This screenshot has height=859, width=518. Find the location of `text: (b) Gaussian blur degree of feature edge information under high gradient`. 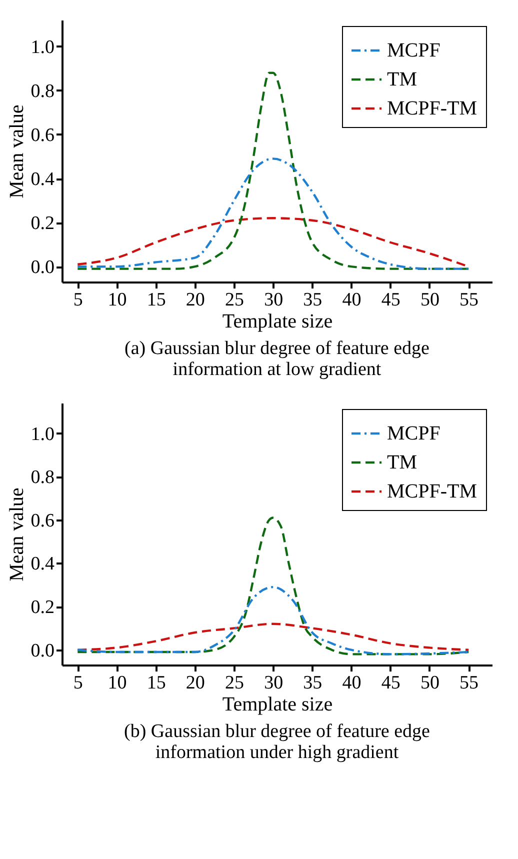

text: (b) Gaussian blur degree of feature edge information under high gradient is located at coordinates (277, 742).